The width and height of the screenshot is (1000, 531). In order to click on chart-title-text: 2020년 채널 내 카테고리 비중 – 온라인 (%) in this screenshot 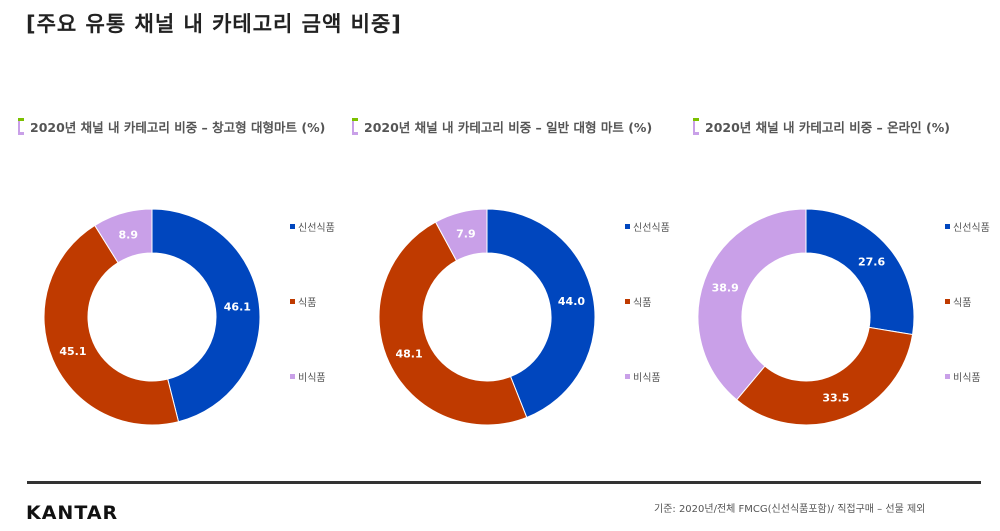, I will do `click(827, 127)`.